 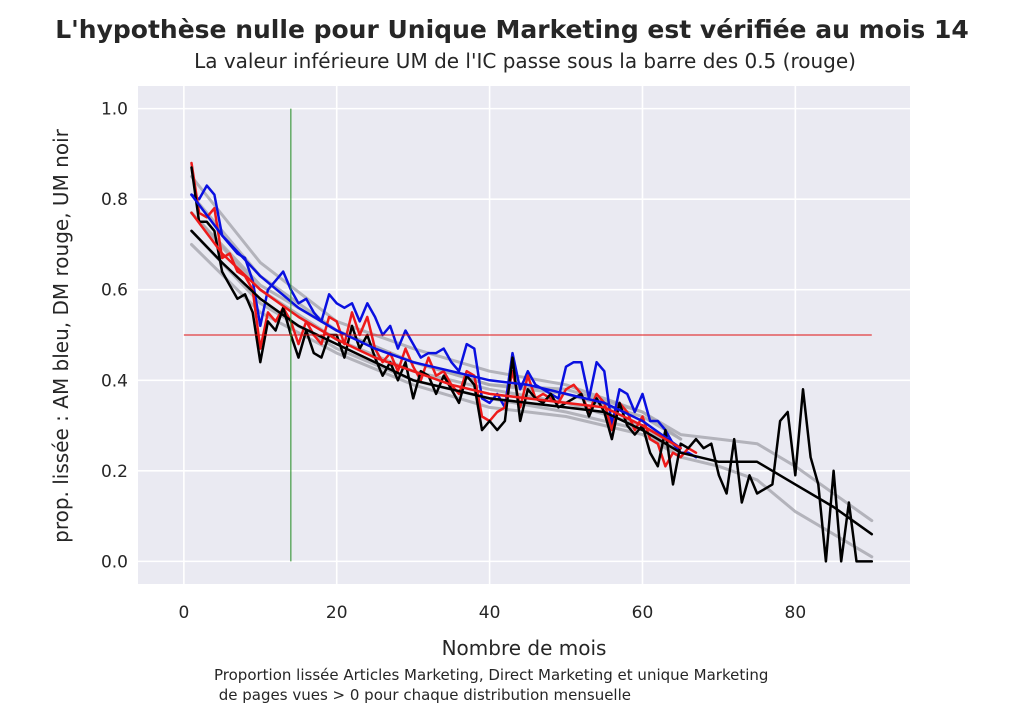 I want to click on y-tick-label: 0.8, so click(x=114, y=200).